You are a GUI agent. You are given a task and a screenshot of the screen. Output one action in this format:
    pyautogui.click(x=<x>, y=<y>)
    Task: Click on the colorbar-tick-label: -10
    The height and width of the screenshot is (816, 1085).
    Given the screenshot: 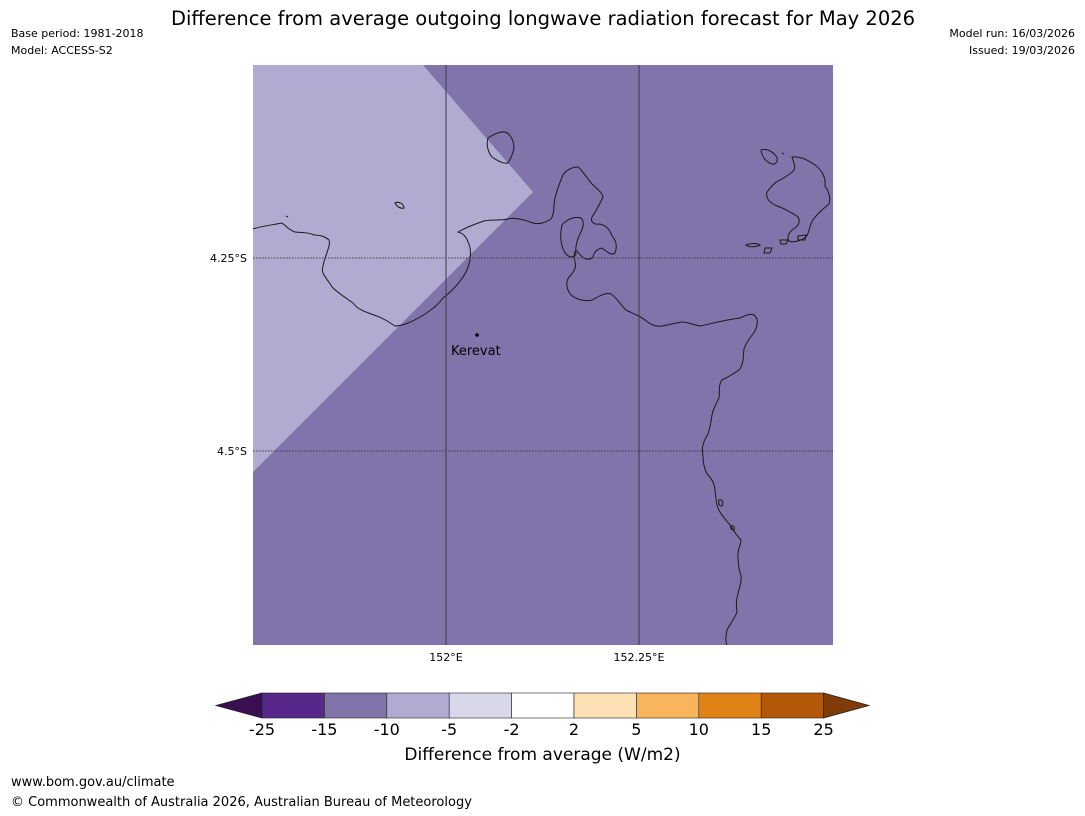 What is the action you would take?
    pyautogui.click(x=386, y=729)
    